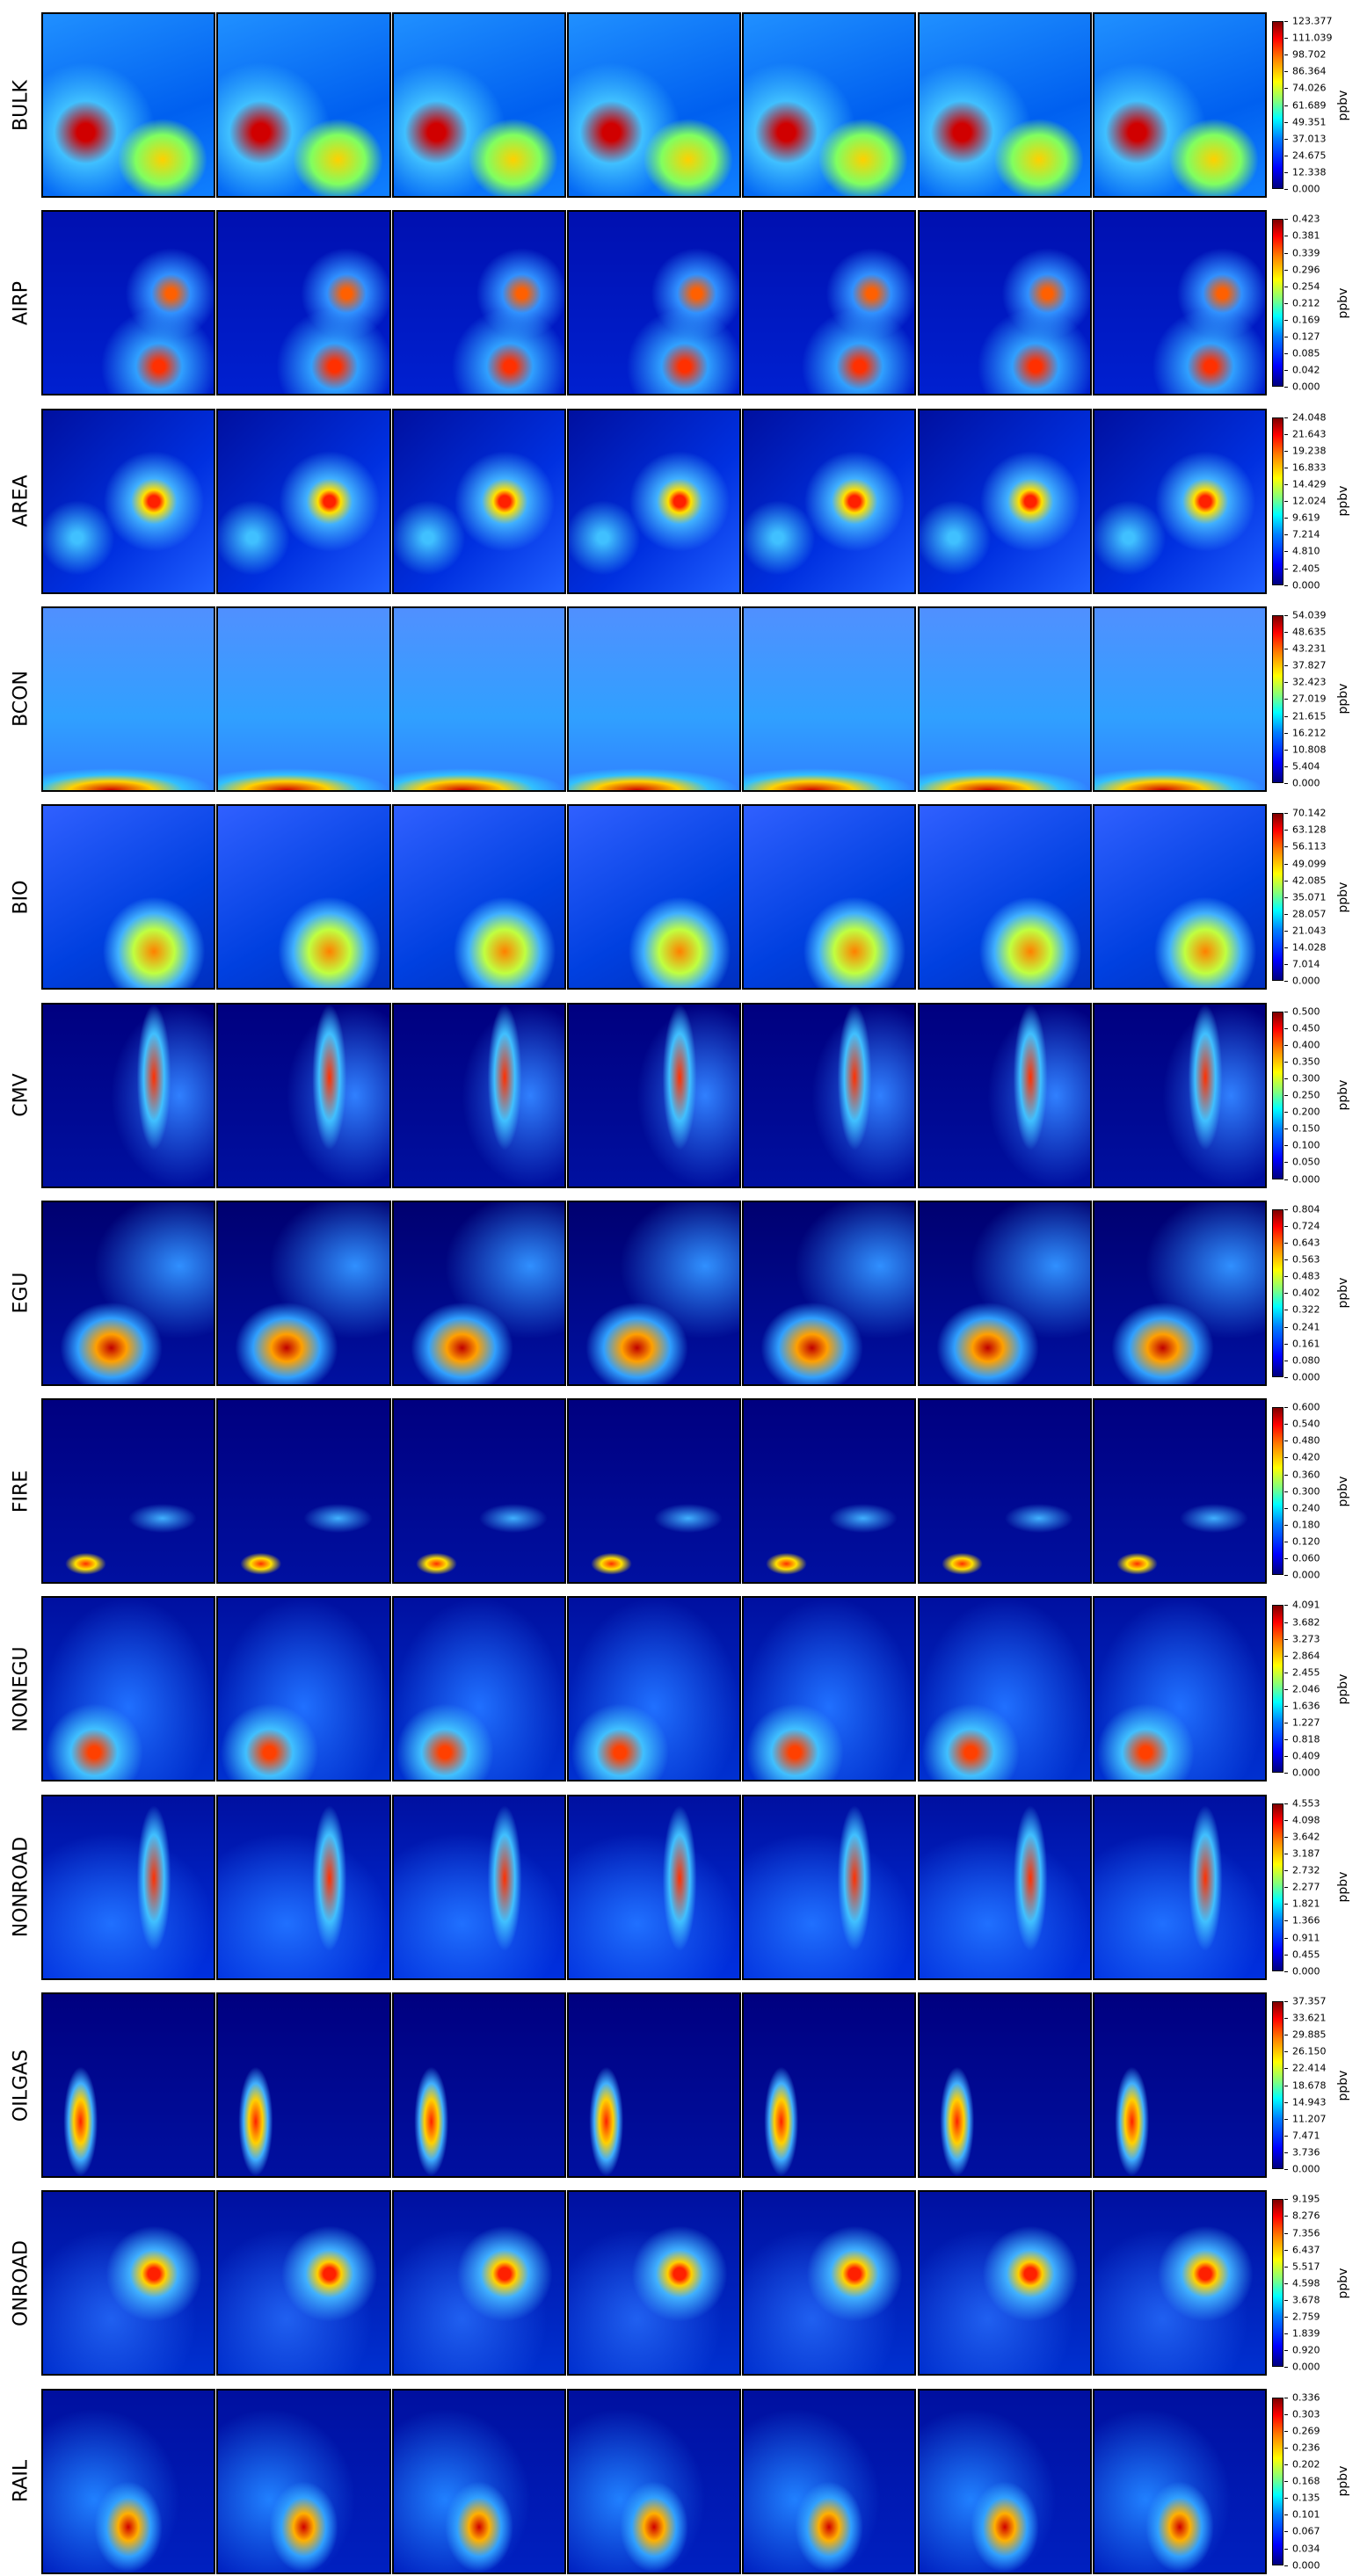  I want to click on colorbar-tick-label: 6.437, so click(1306, 2250).